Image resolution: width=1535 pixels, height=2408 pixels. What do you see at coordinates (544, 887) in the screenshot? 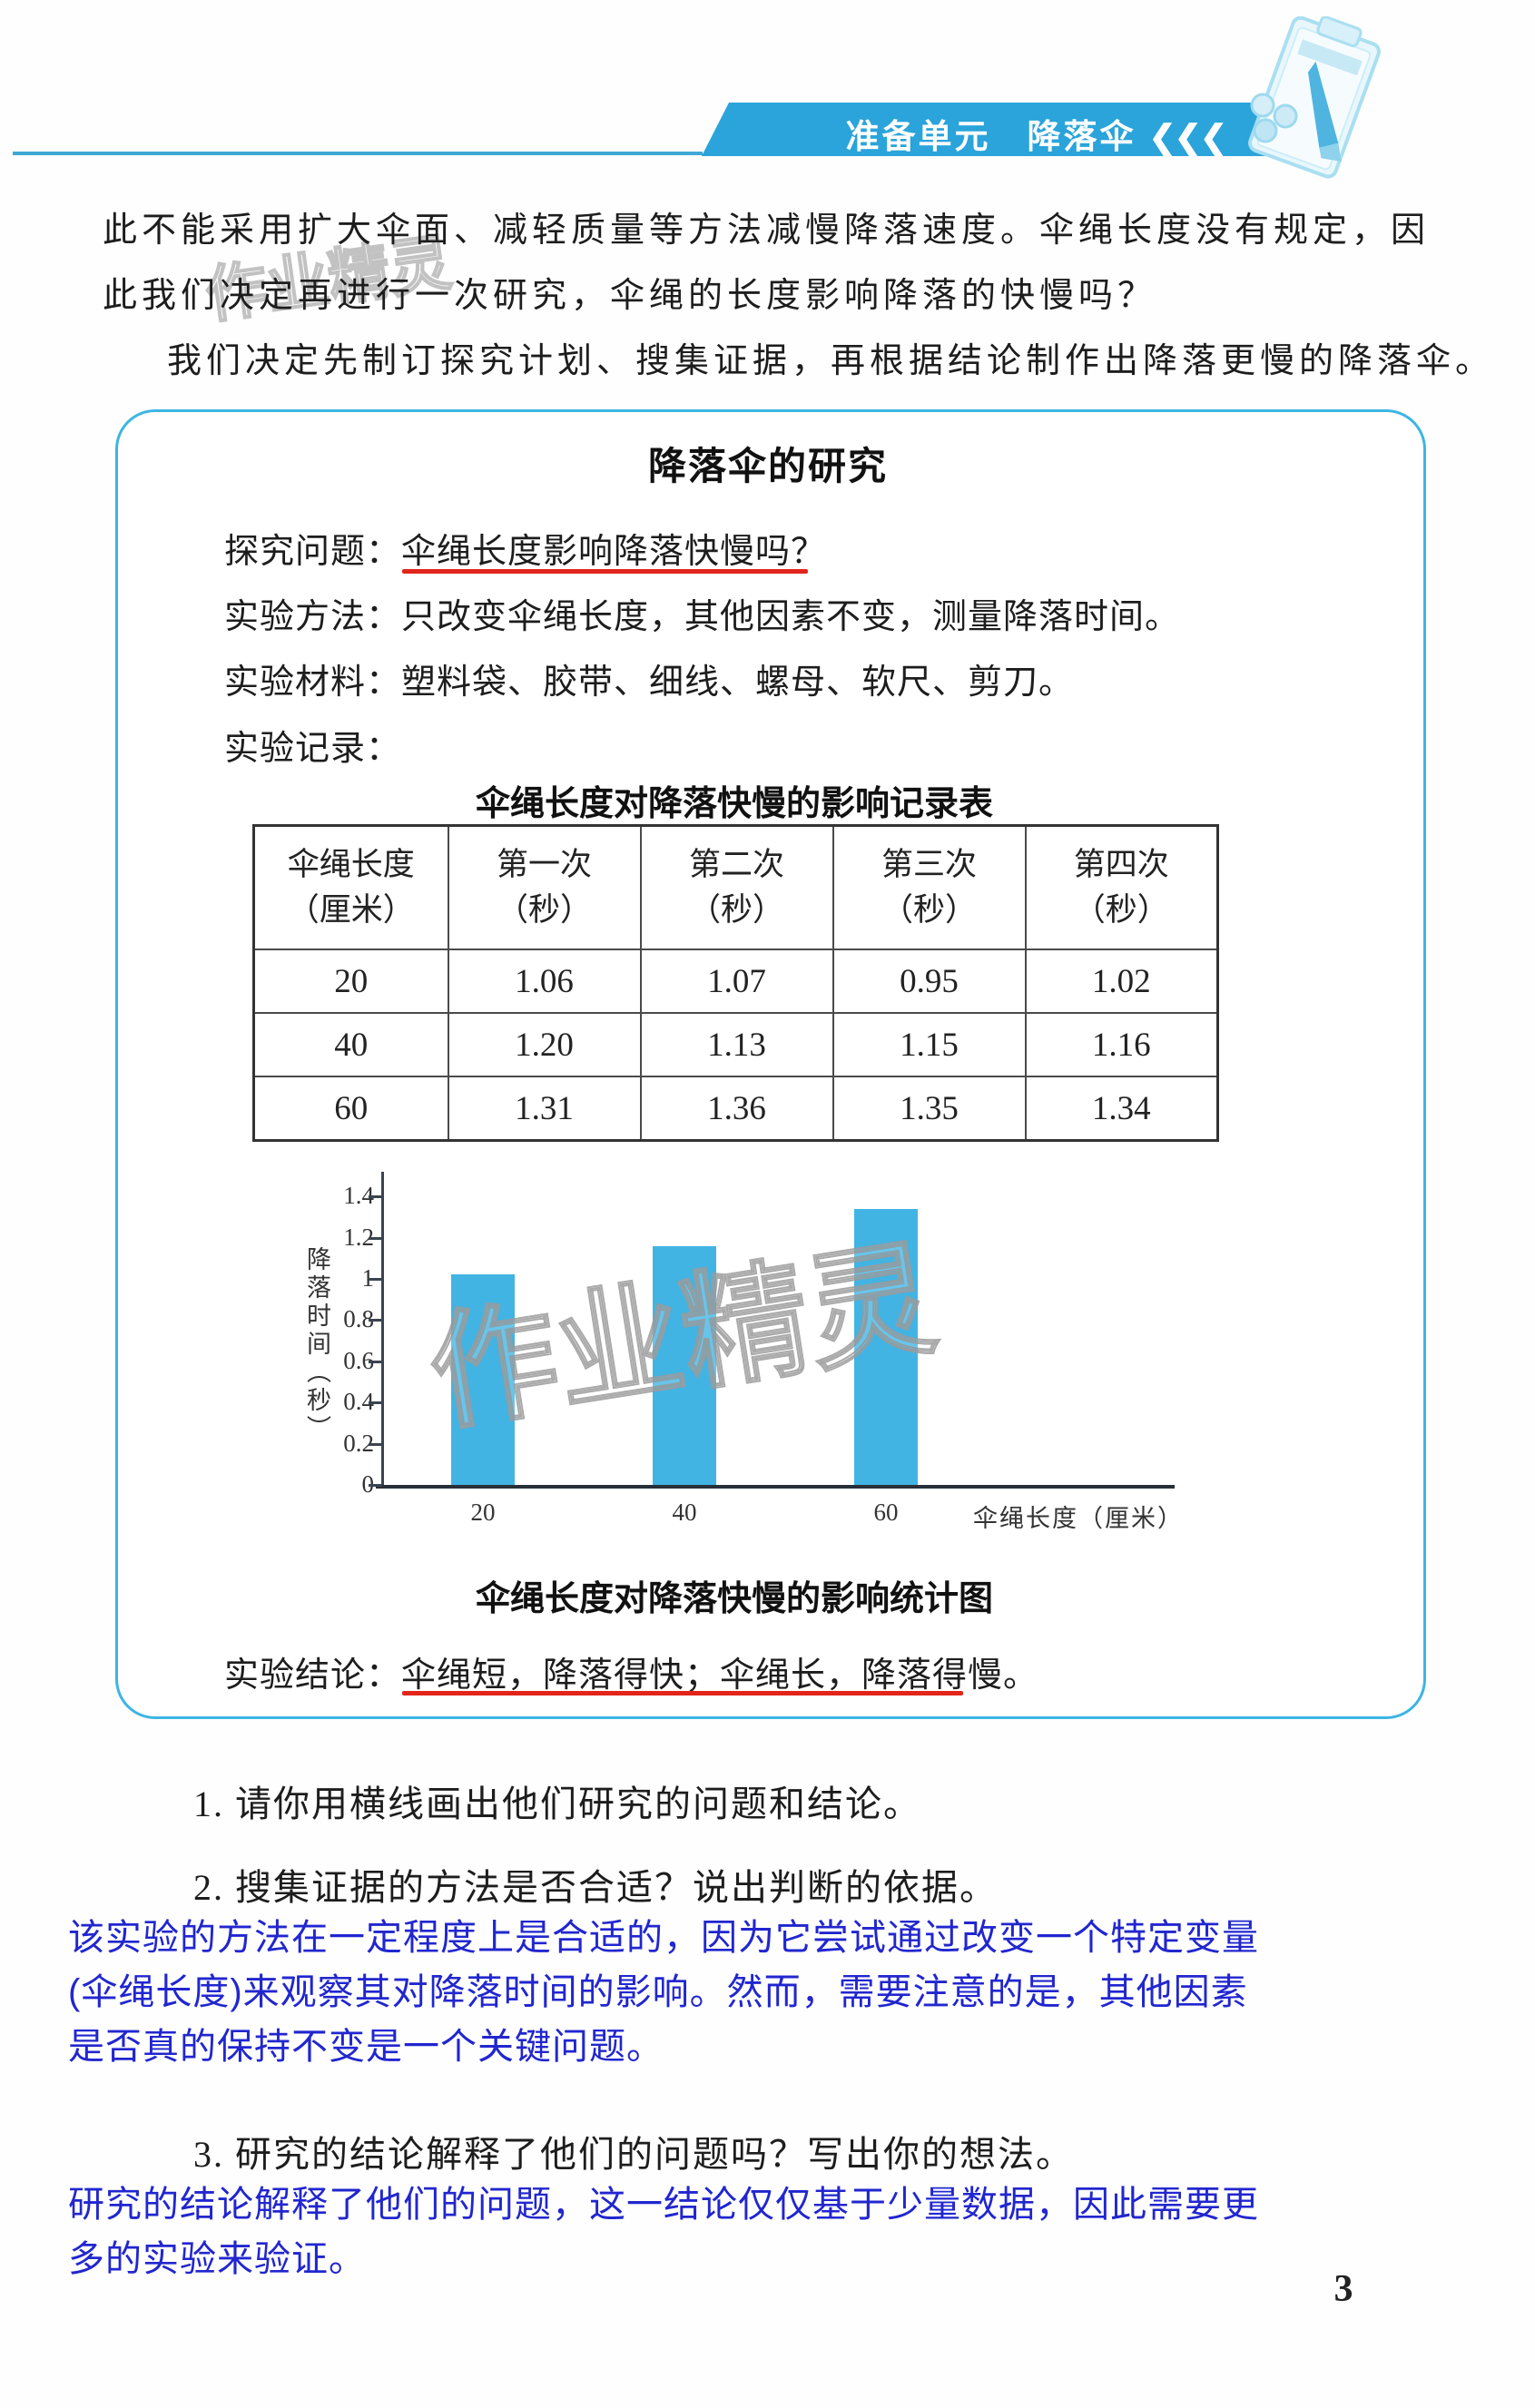
I see `col-header: 第一次 （秒）` at bounding box center [544, 887].